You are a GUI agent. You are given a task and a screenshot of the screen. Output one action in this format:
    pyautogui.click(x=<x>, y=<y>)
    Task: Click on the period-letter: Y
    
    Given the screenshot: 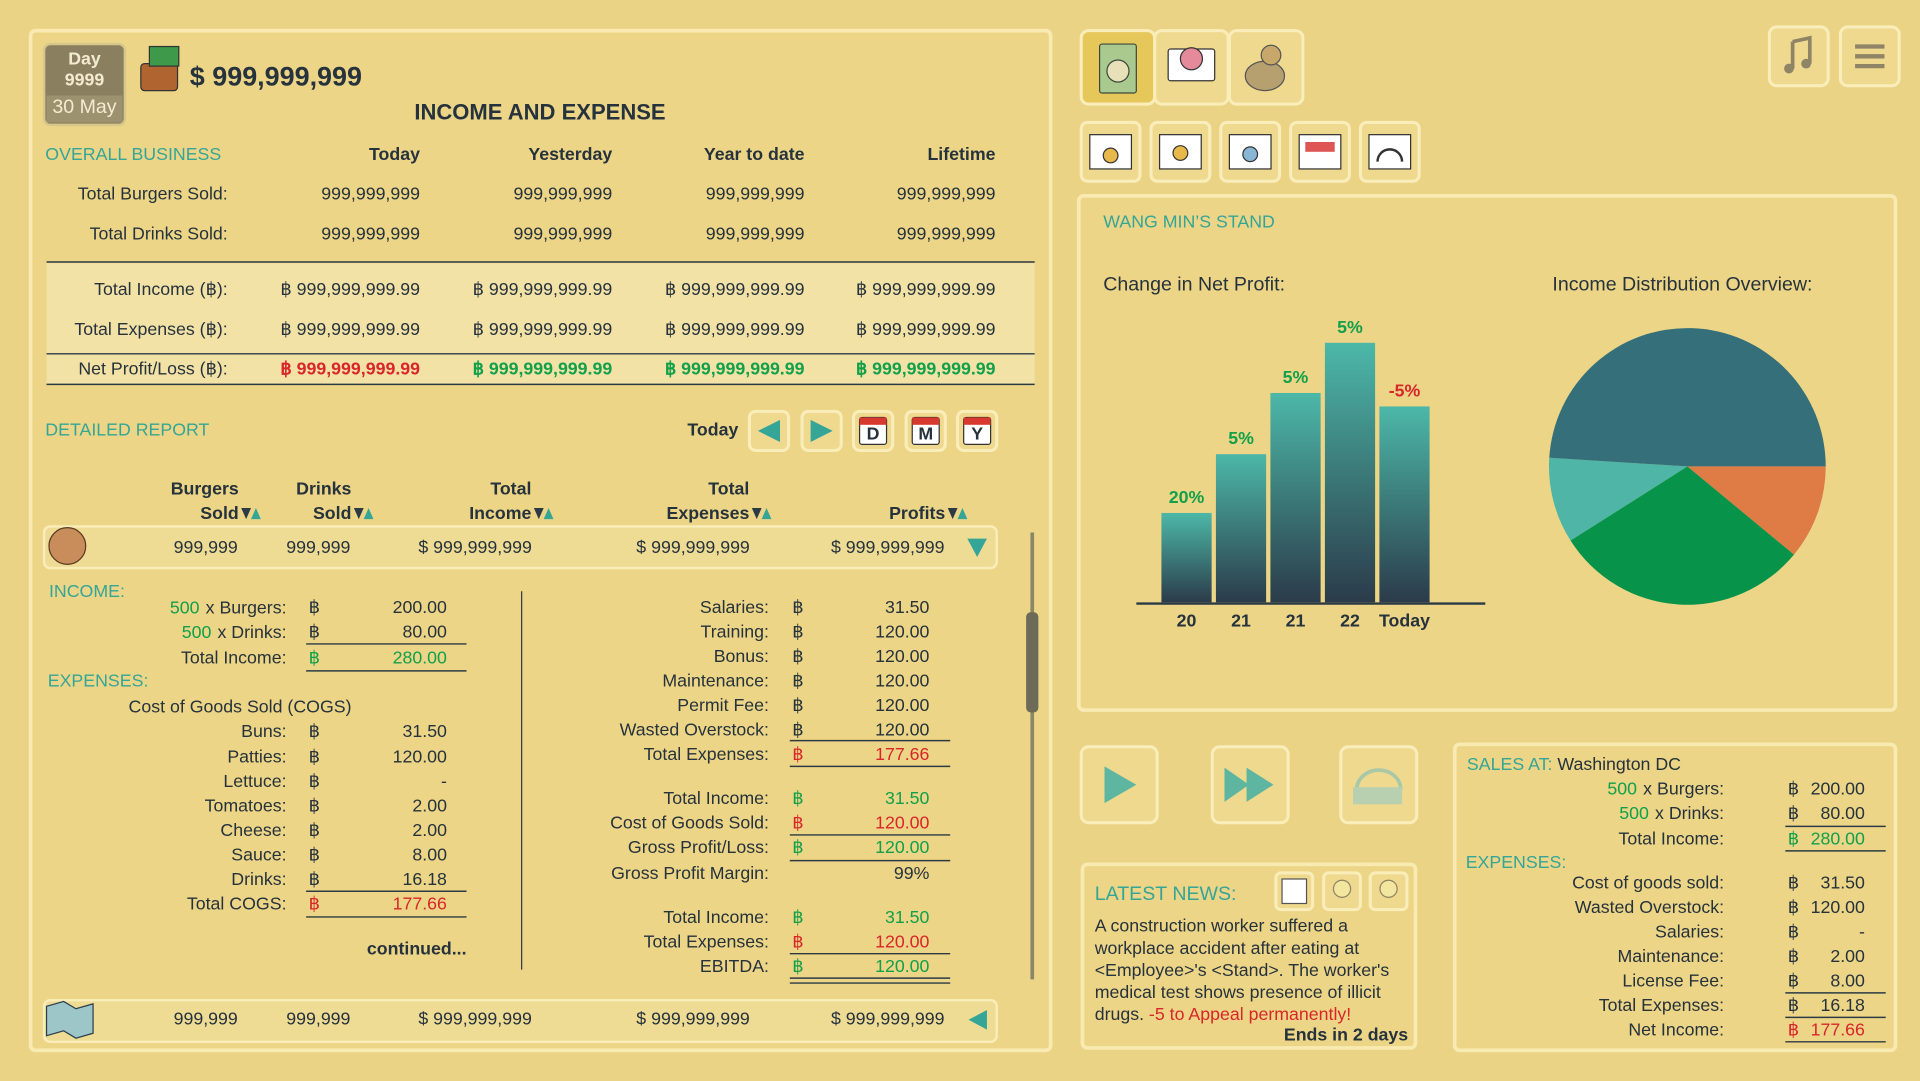 What is the action you would take?
    pyautogui.click(x=977, y=433)
    